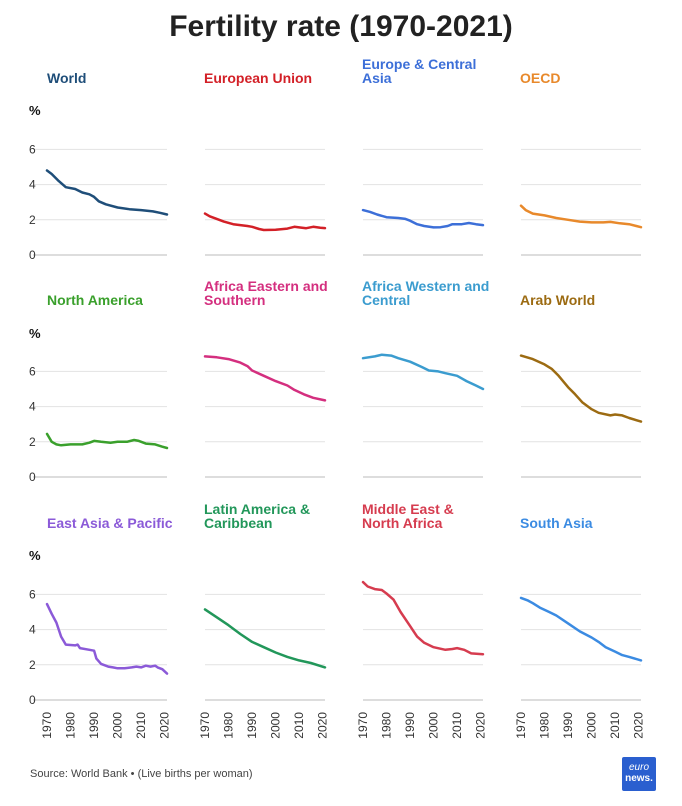 The image size is (682, 806). I want to click on y-unit-label-row2: %, so click(35, 333).